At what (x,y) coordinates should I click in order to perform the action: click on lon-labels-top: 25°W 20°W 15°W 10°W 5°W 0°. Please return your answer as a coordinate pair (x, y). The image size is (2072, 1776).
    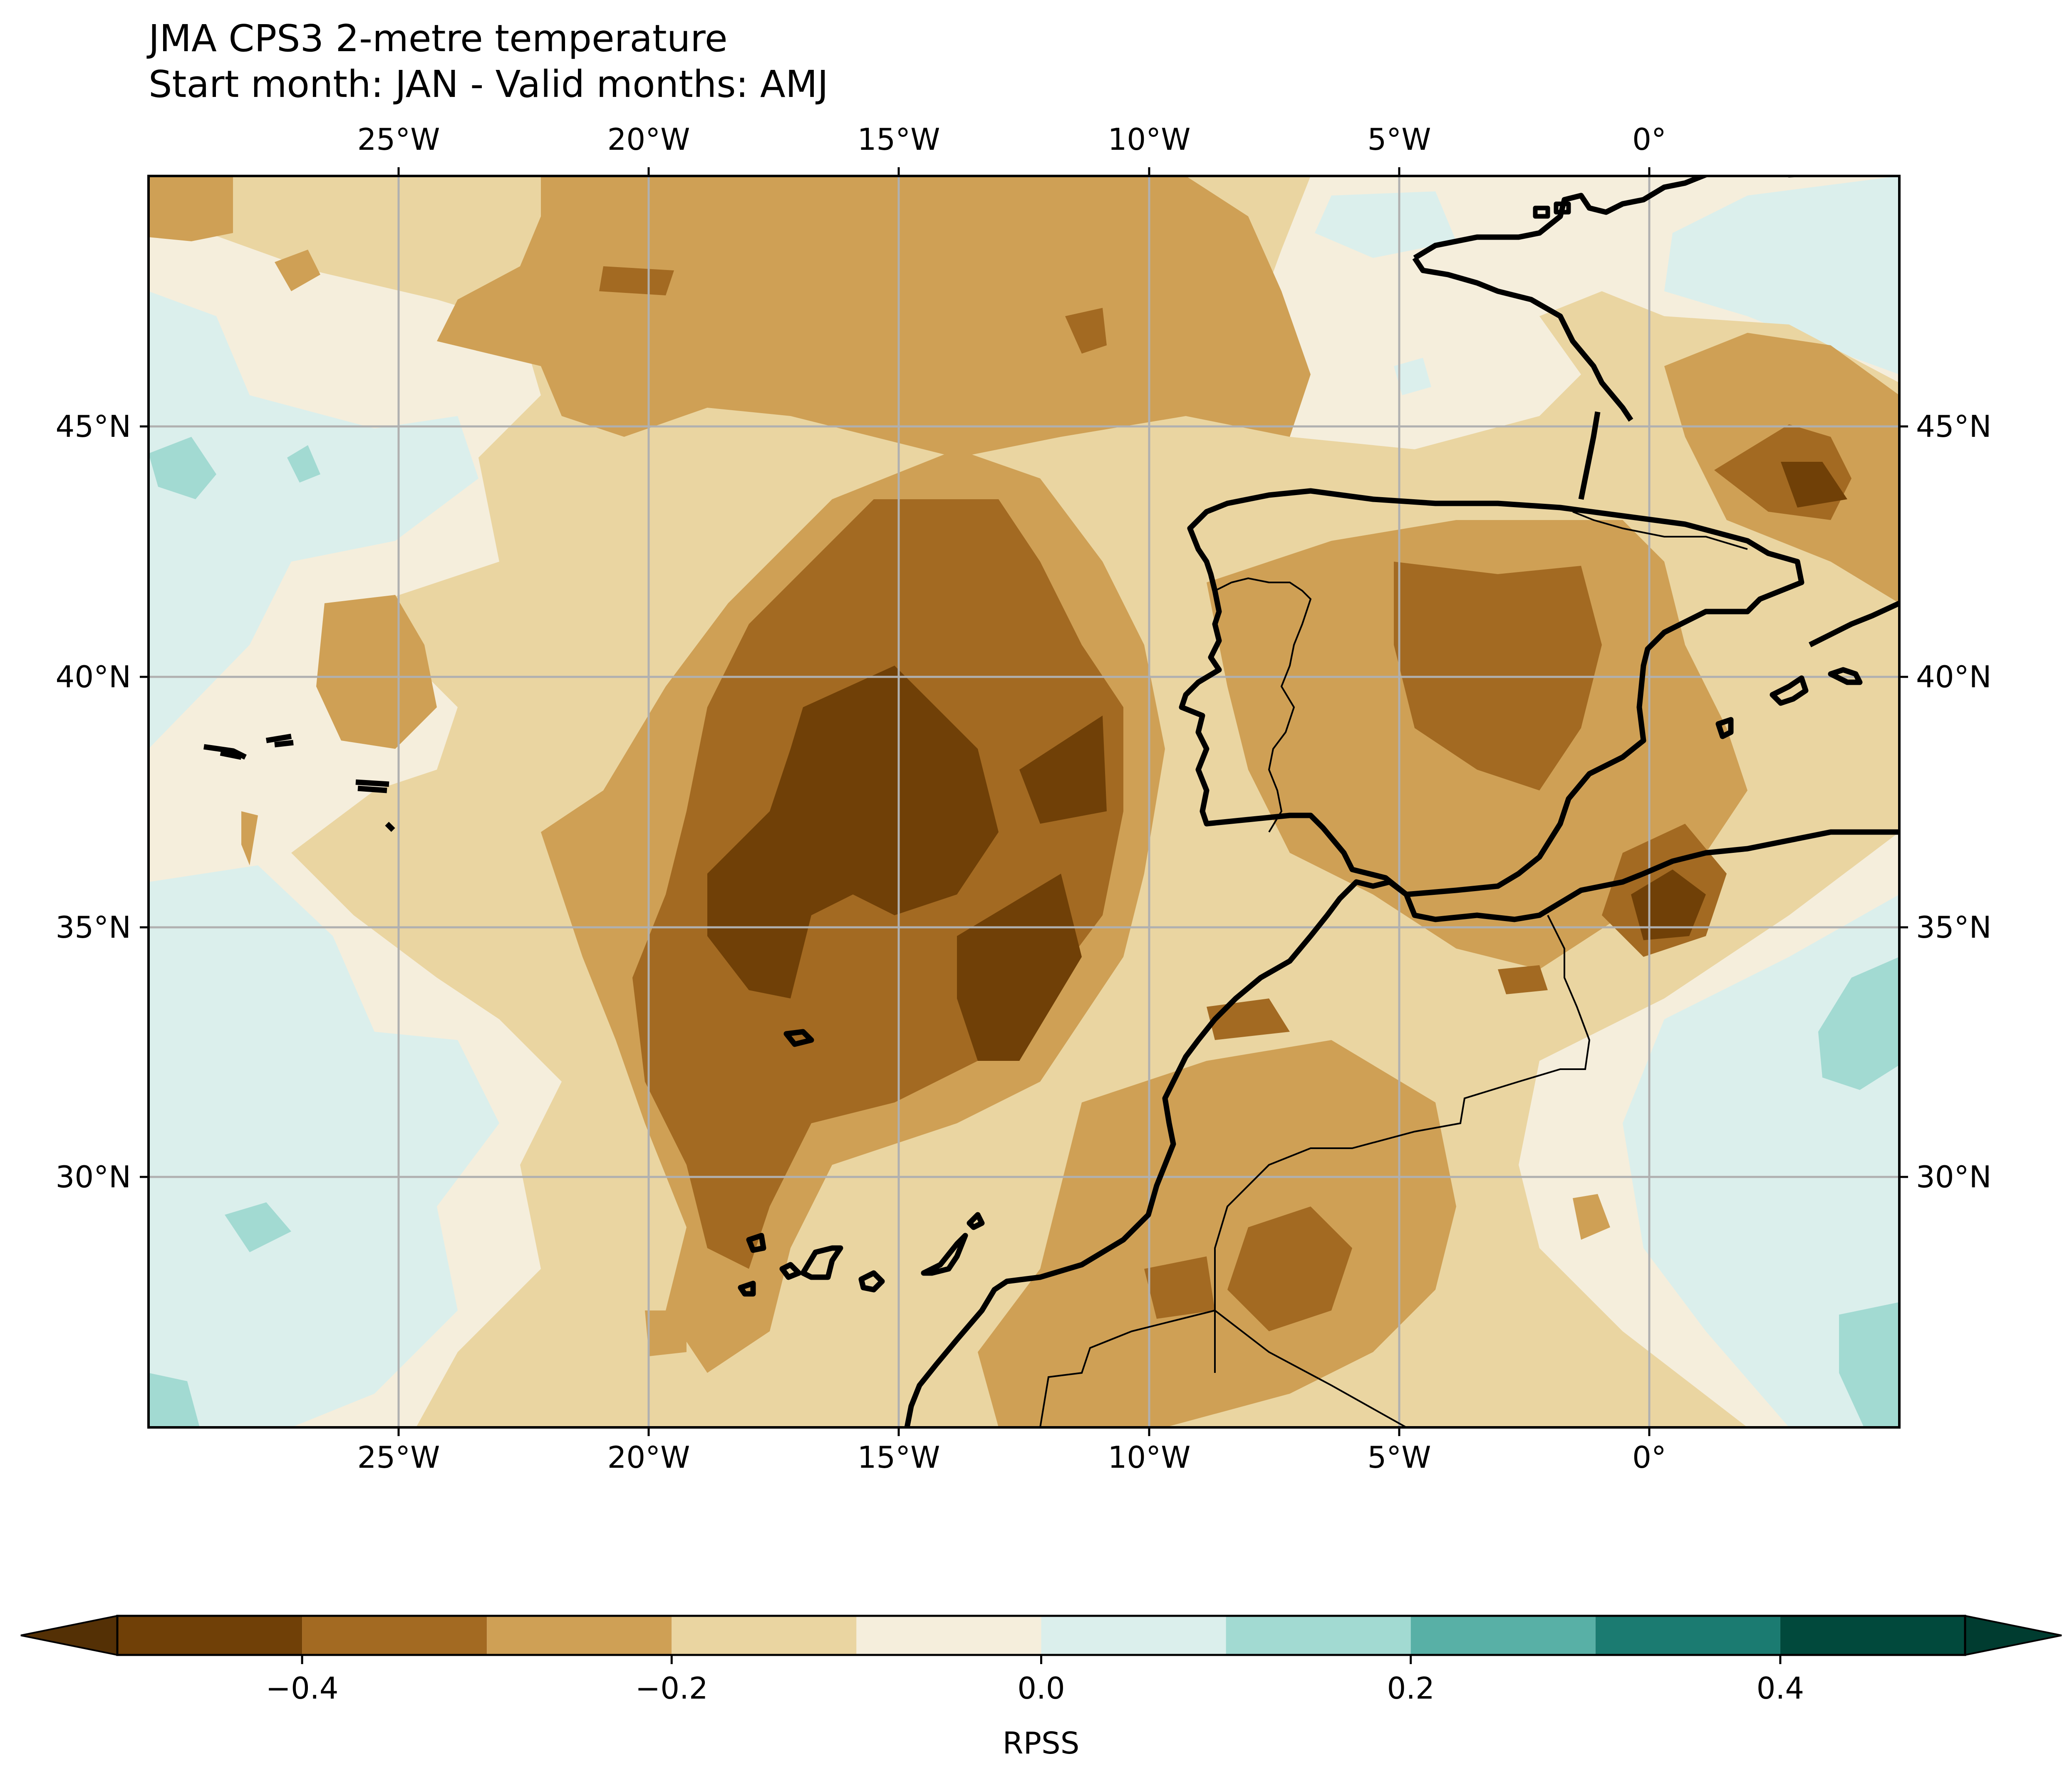
    Looking at the image, I should click on (1012, 139).